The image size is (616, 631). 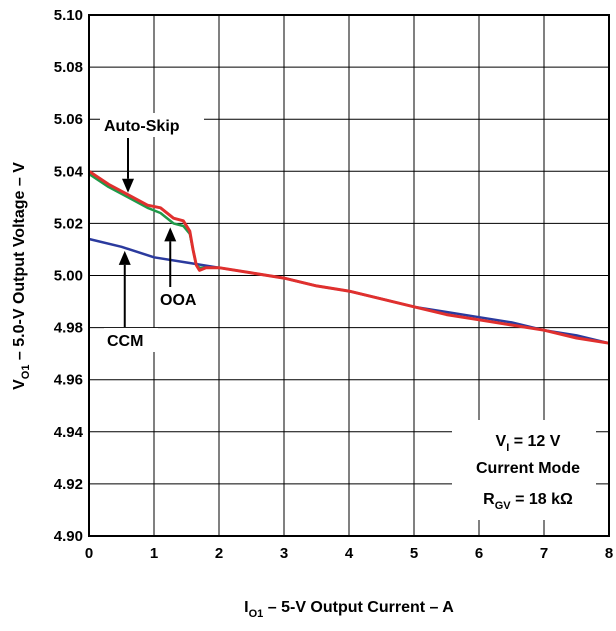 What do you see at coordinates (69, 432) in the screenshot?
I see `y-tick-label: 4.94` at bounding box center [69, 432].